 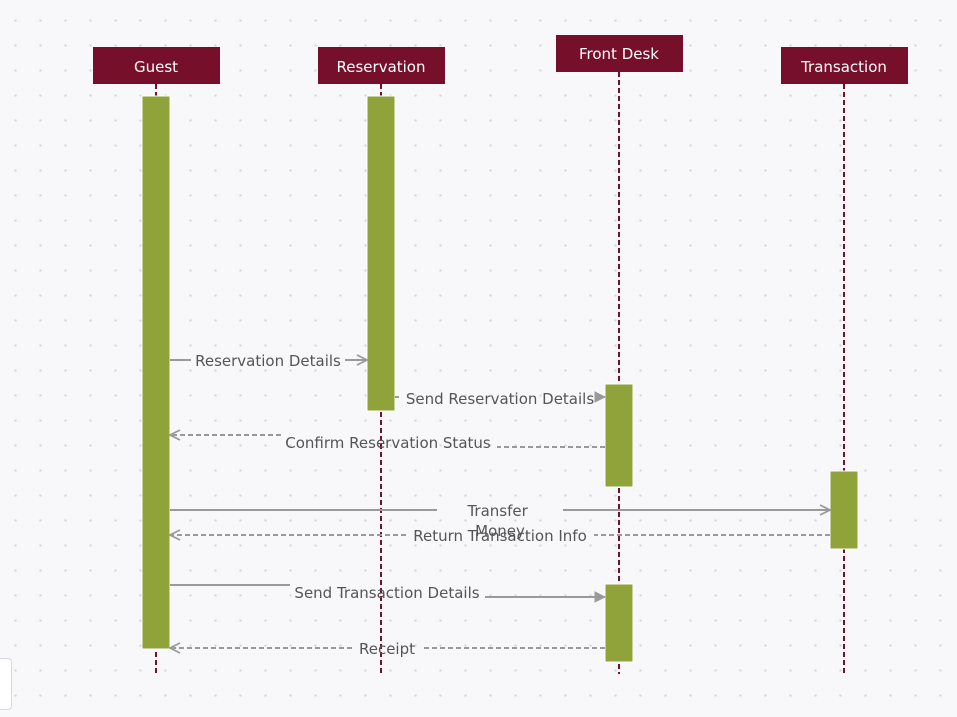 What do you see at coordinates (381, 253) in the screenshot?
I see `activation-reservation` at bounding box center [381, 253].